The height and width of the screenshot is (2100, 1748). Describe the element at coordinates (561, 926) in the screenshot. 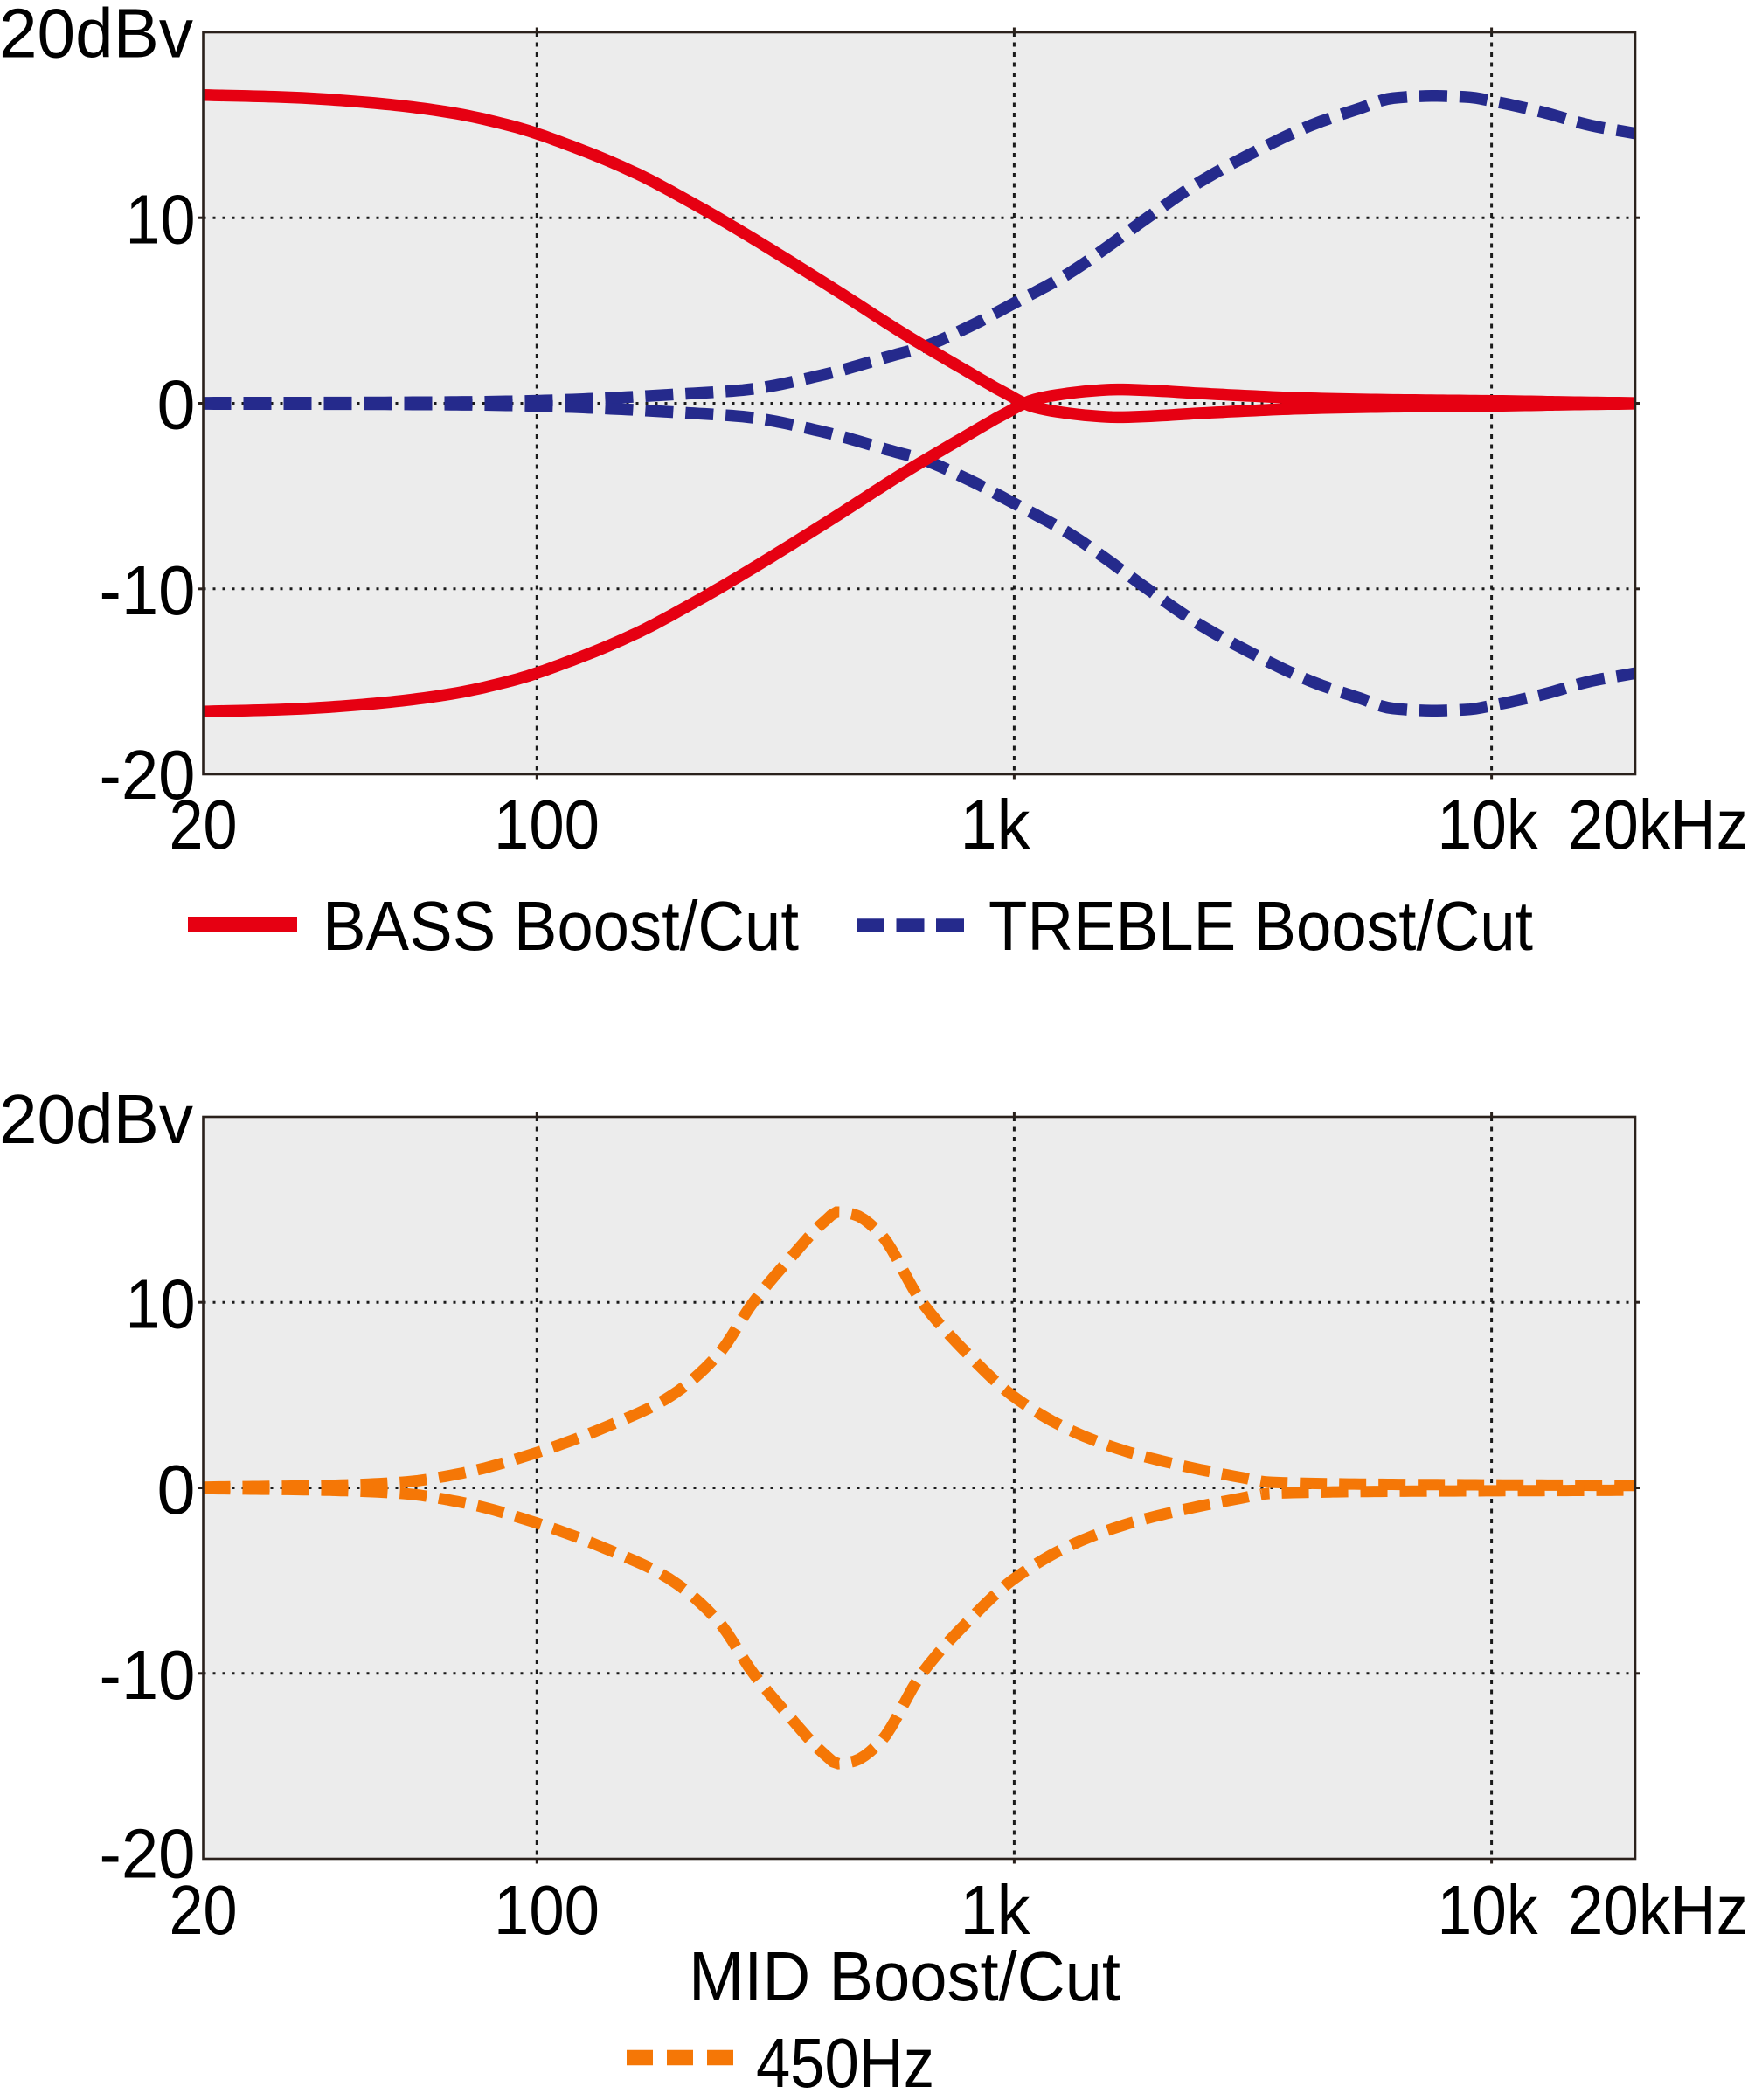

I see `svg-text: BASS Boost/Cut` at that location.